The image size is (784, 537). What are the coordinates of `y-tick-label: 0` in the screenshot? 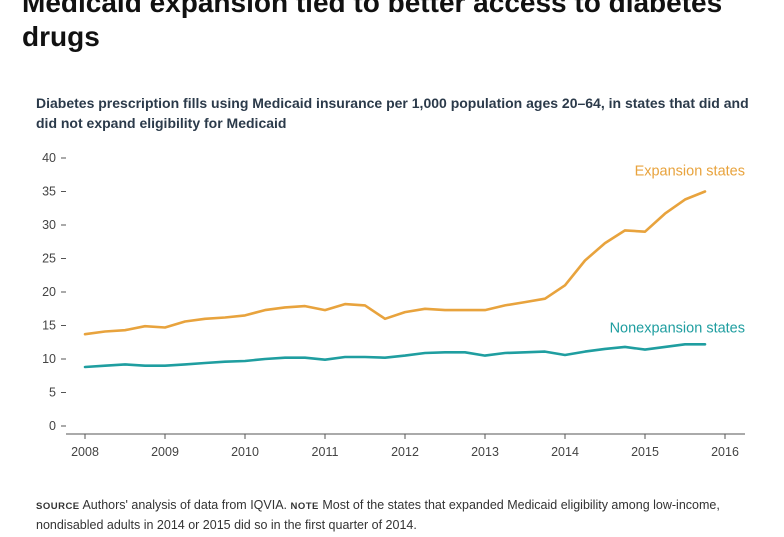 It's located at (52, 426).